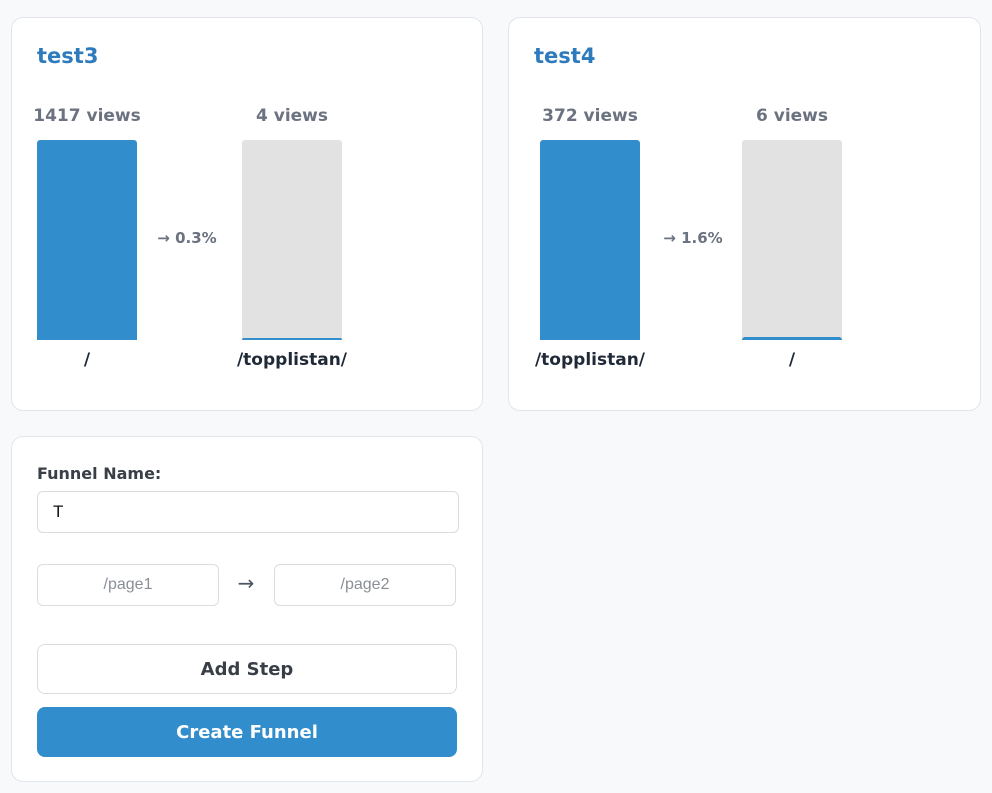  I want to click on conversion-rate: → 0.3%, so click(187, 238).